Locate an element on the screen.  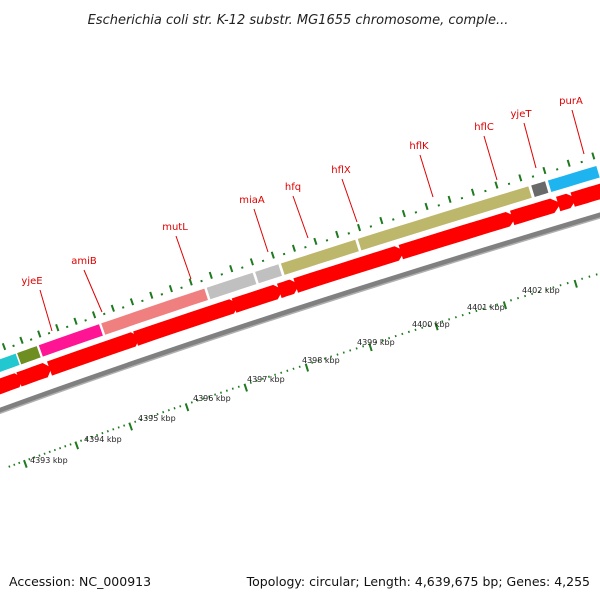
gene-block-hflK is located at coordinates (319, 257).